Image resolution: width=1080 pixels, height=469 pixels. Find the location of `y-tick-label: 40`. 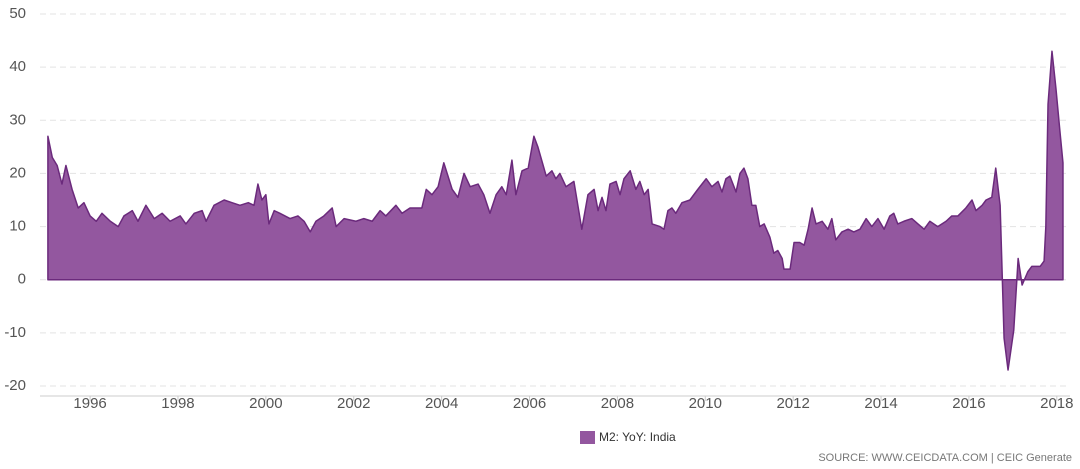

y-tick-label: 40 is located at coordinates (17, 66).